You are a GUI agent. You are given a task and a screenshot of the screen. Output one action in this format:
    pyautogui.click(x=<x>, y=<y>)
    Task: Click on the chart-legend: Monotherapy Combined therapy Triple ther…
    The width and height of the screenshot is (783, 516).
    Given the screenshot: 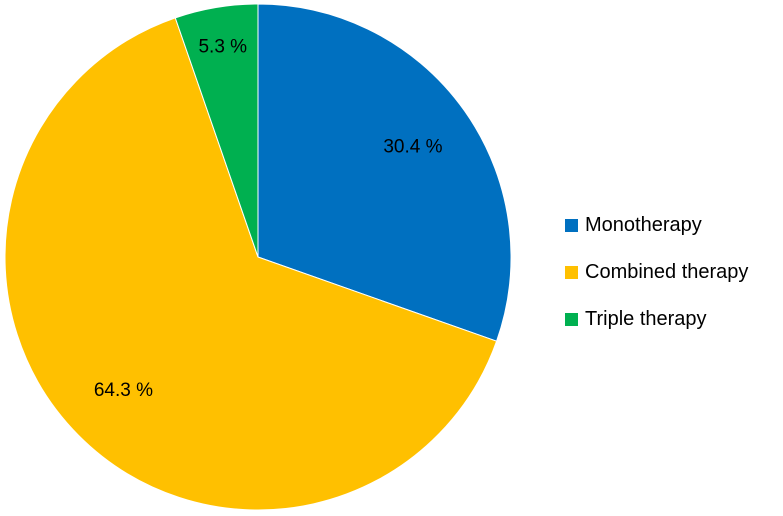 What is the action you would take?
    pyautogui.click(x=672, y=272)
    